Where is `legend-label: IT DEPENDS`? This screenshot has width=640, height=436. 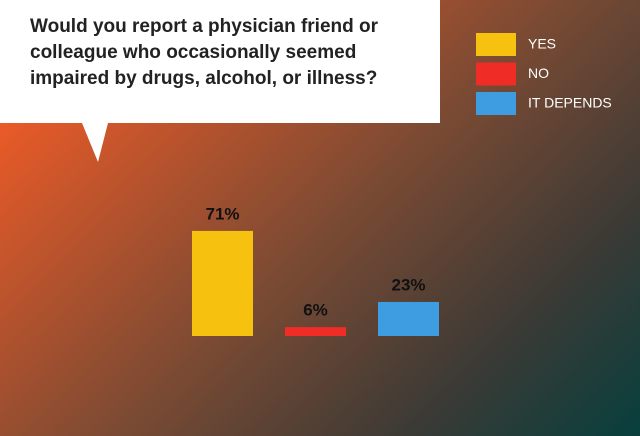
legend-label: IT DEPENDS is located at coordinates (570, 103).